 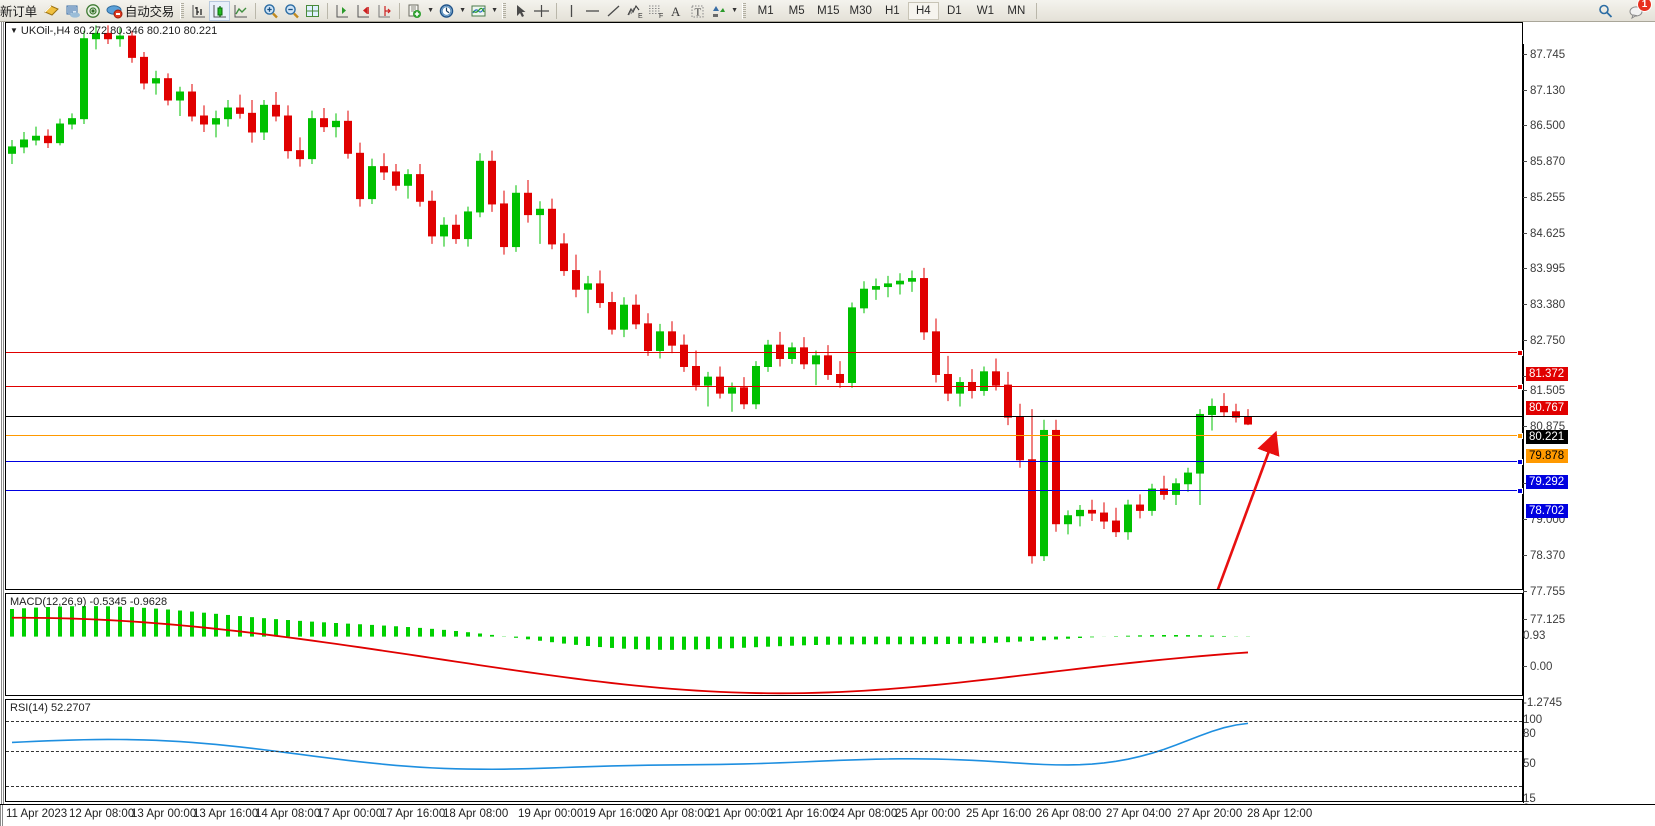 I want to click on elliott-wave-icon: E, so click(x=634, y=11).